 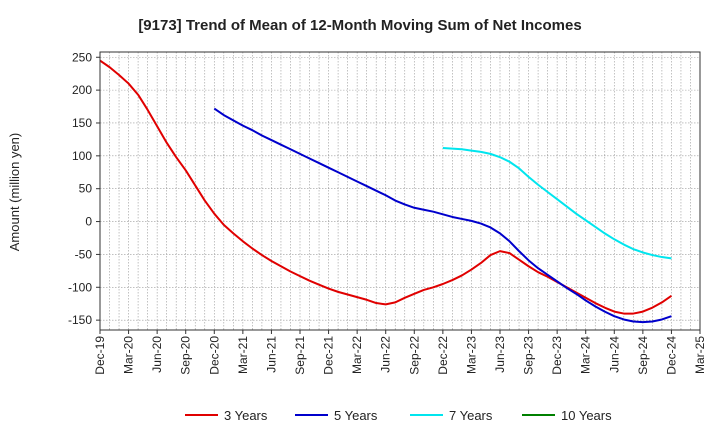 What do you see at coordinates (82, 156) in the screenshot?
I see `y-tick-label: 100` at bounding box center [82, 156].